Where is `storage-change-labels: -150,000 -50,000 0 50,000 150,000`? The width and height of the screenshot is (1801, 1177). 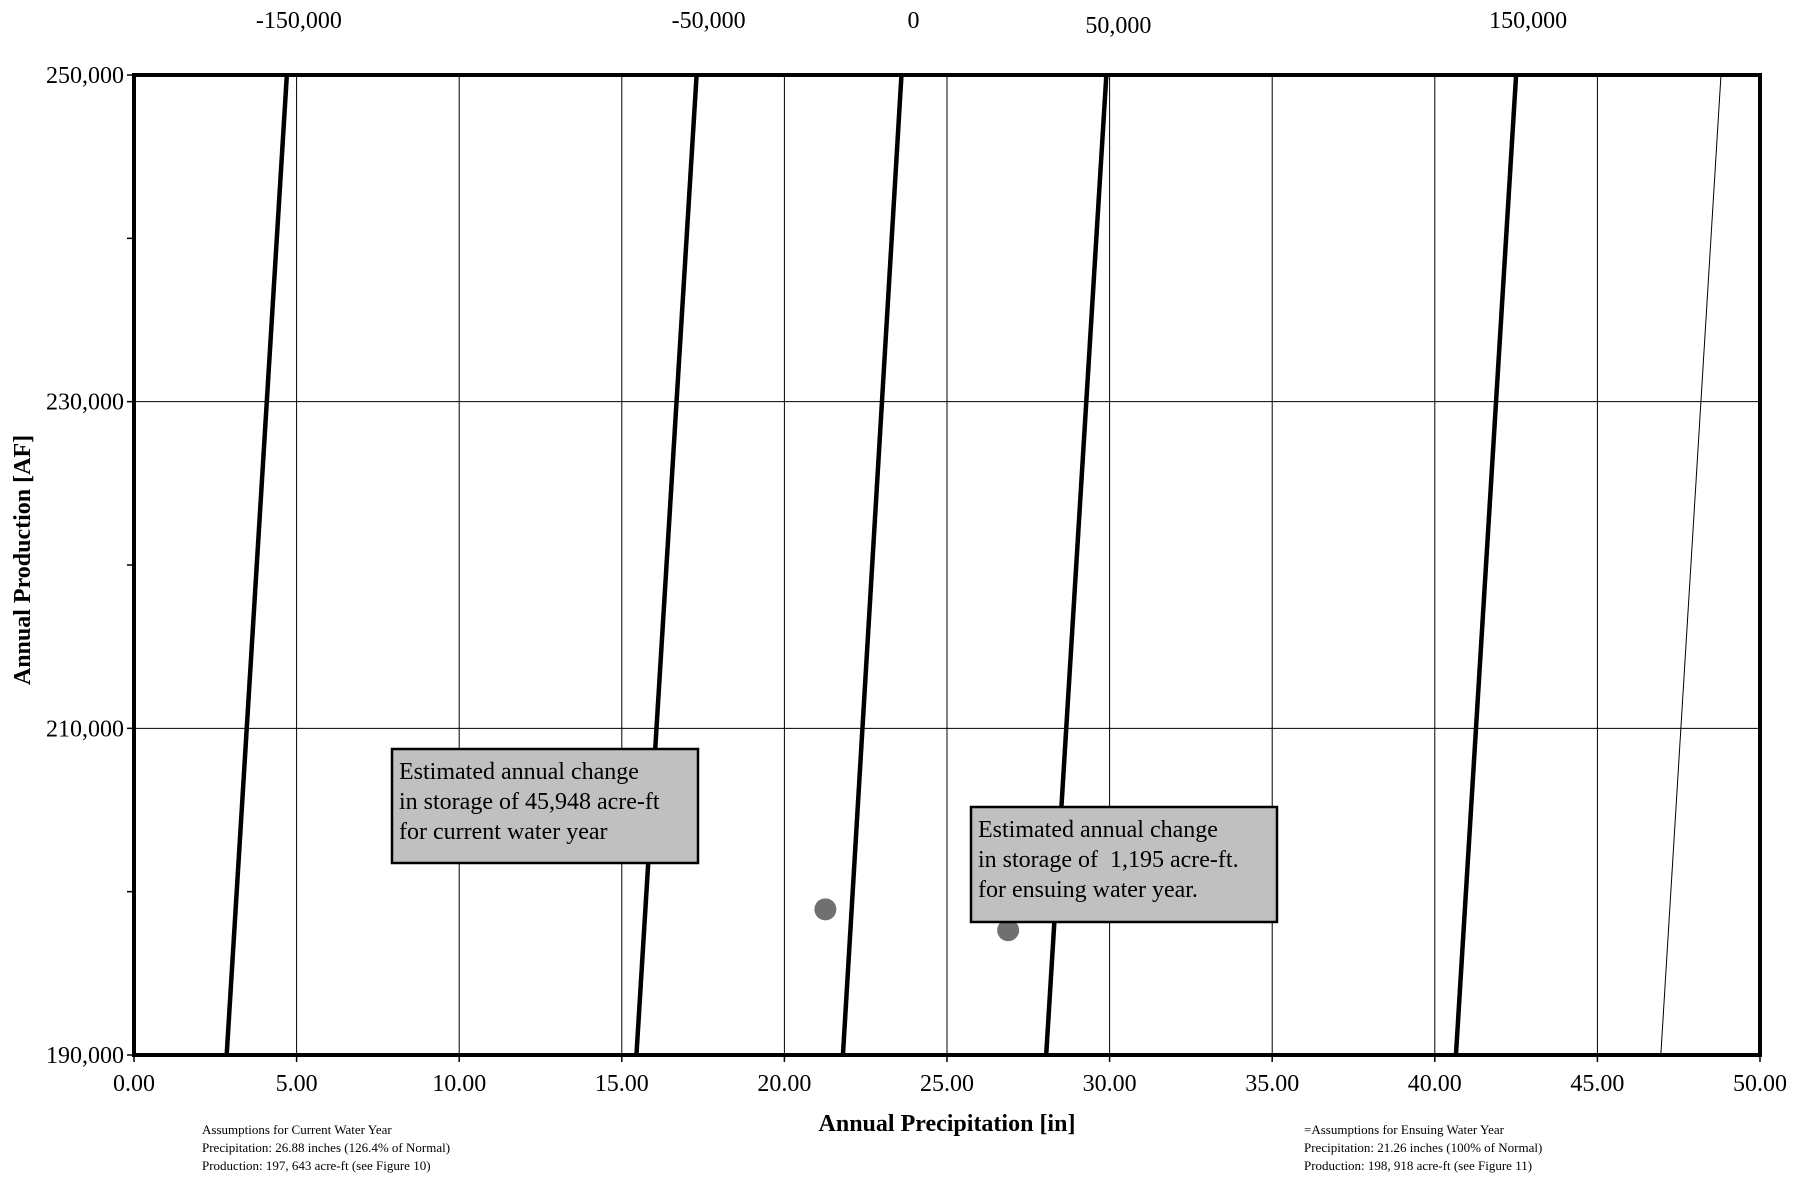
storage-change-labels: -150,000 -50,000 0 50,000 150,000 is located at coordinates (911, 23).